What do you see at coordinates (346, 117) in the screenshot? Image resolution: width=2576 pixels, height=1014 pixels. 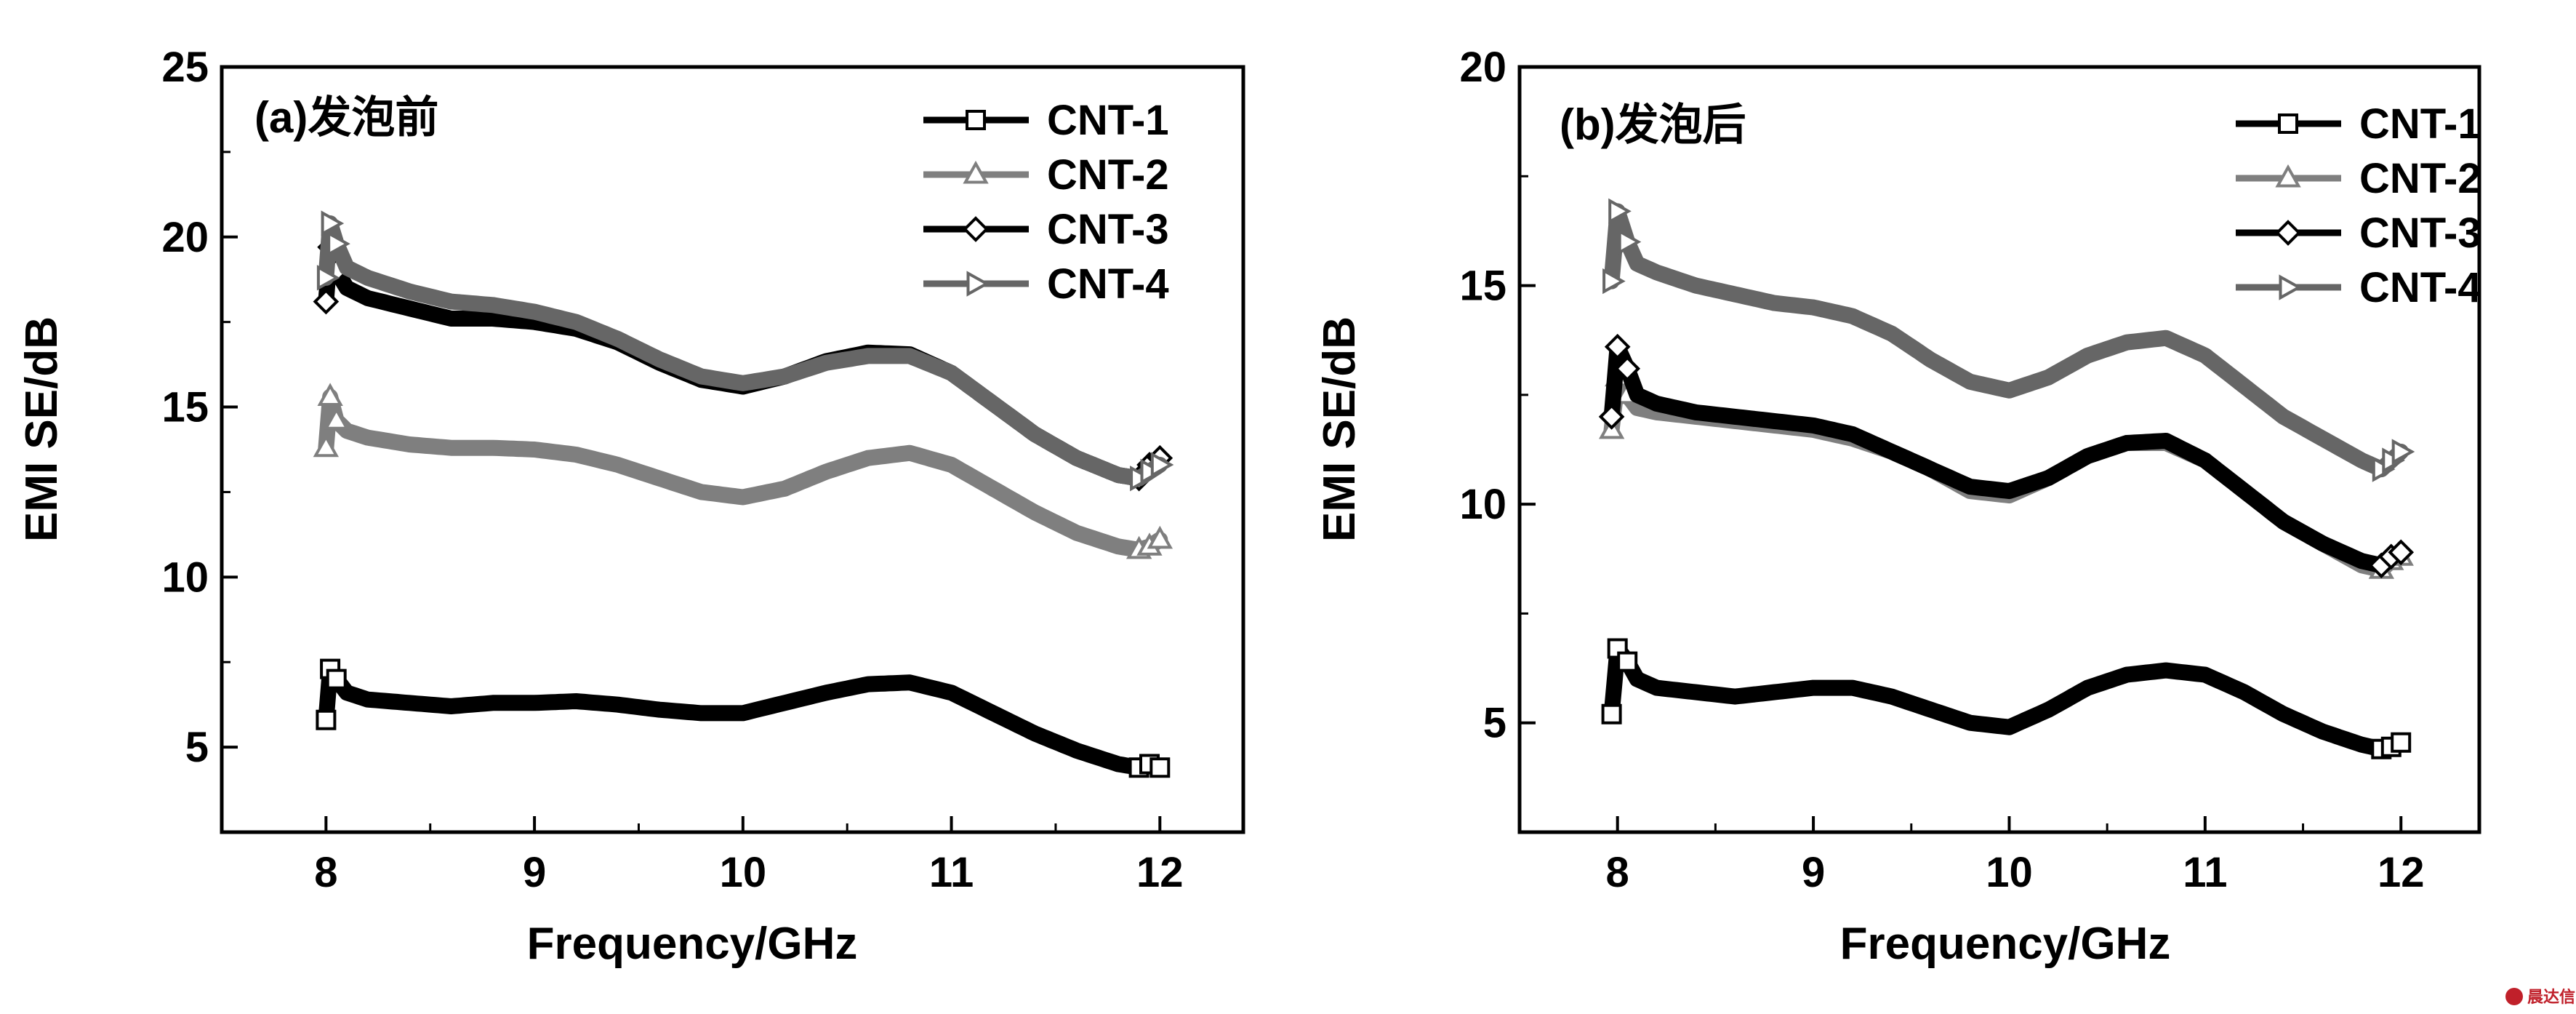 I see `panel-a-label: (a)发泡前` at bounding box center [346, 117].